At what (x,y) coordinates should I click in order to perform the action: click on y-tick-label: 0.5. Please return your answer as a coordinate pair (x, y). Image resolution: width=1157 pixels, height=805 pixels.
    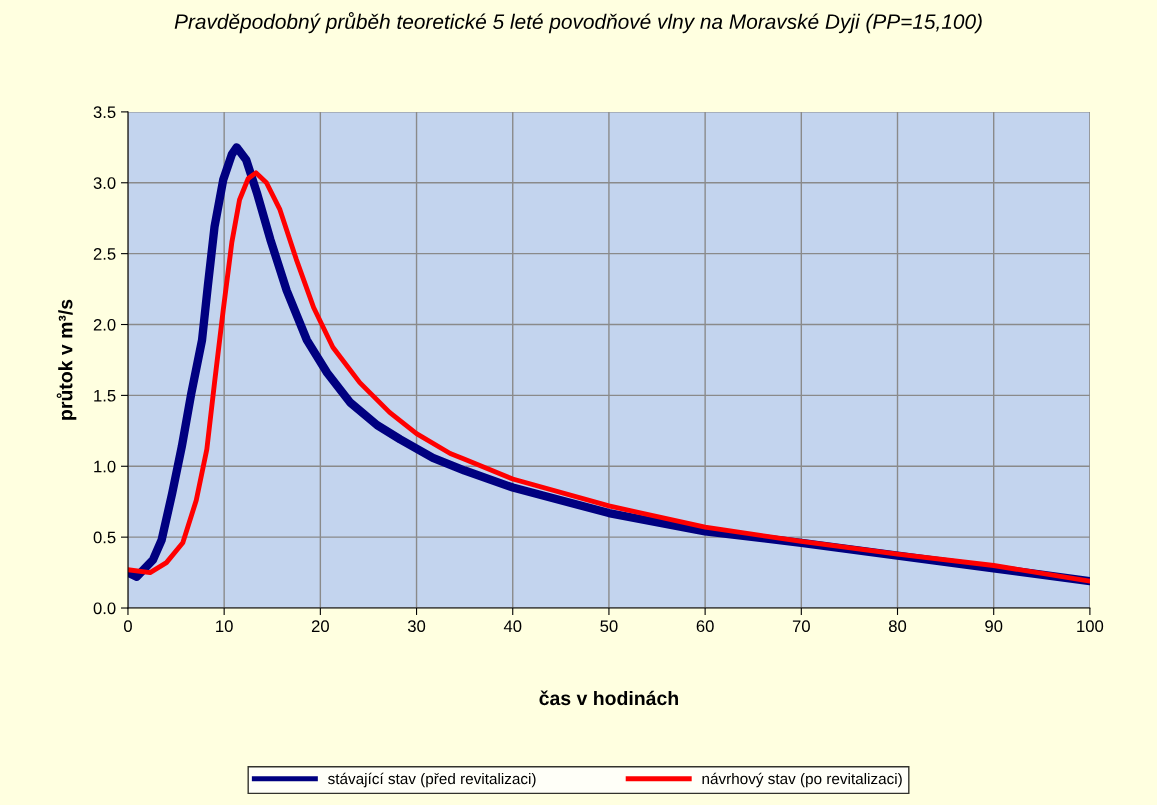
    Looking at the image, I should click on (104, 537).